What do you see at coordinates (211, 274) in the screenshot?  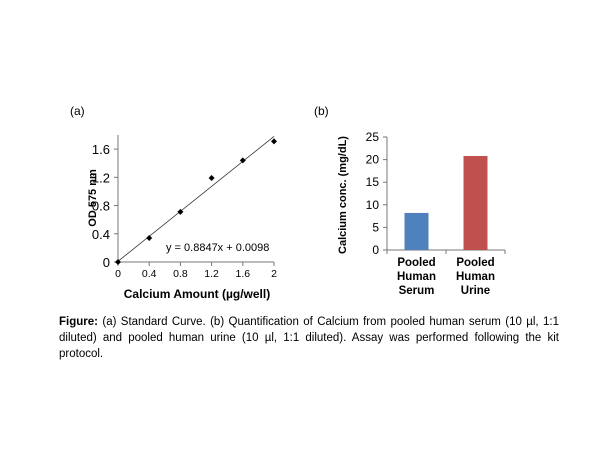 I see `a-x-tick-label: 1.2` at bounding box center [211, 274].